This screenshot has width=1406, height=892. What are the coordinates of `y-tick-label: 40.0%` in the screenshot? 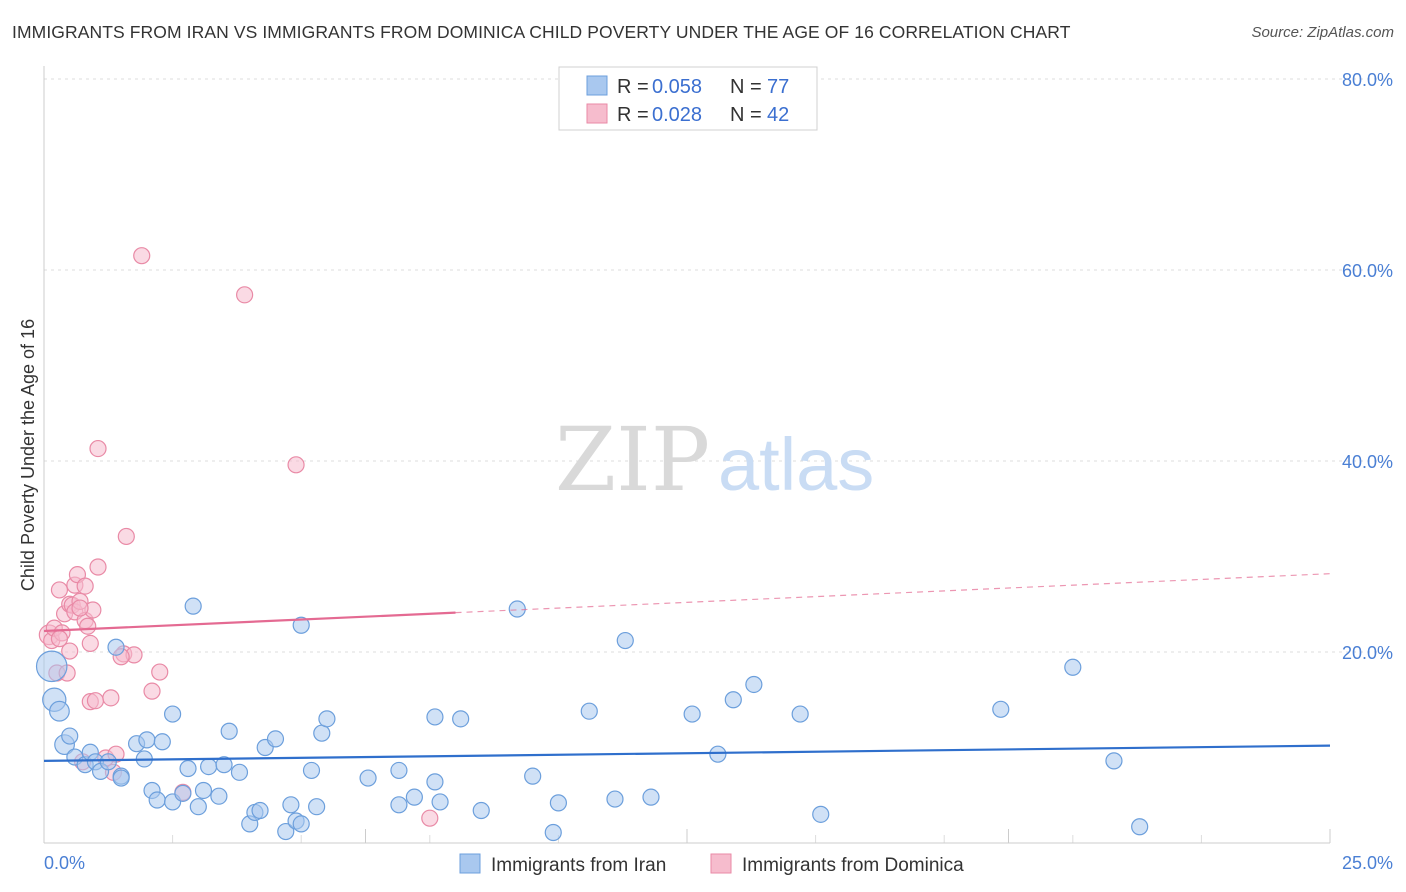 It's located at (1367, 462).